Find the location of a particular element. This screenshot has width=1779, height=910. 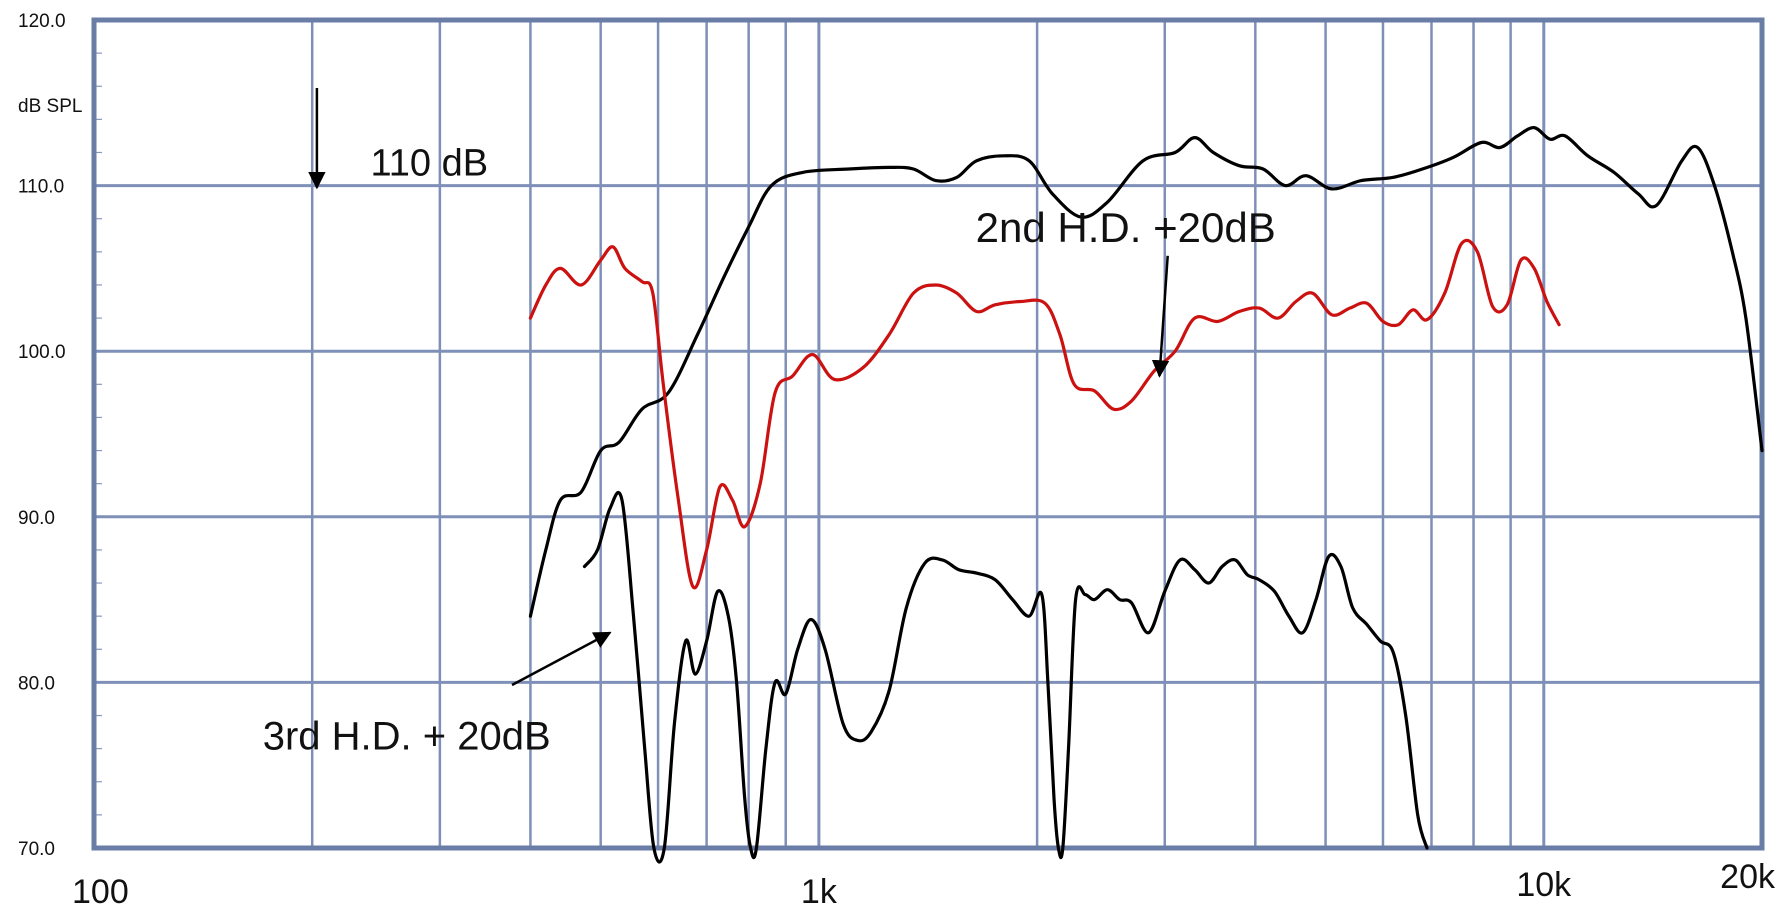

annotation-3rd-hd: 3rd H.D. + 20dB is located at coordinates (407, 736).